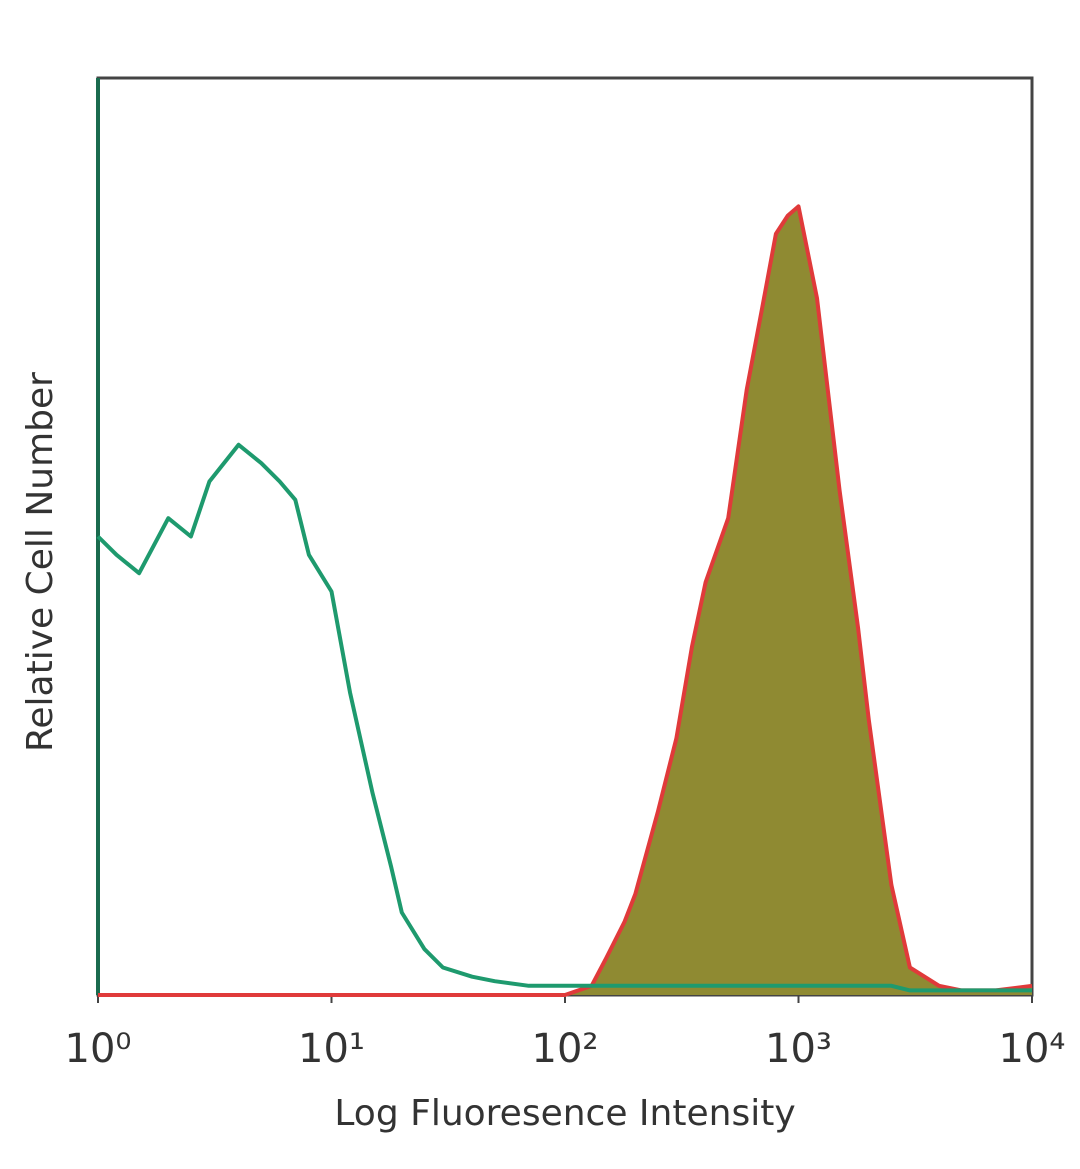  What do you see at coordinates (1032, 1049) in the screenshot?
I see `x-tick-label: 10⁴` at bounding box center [1032, 1049].